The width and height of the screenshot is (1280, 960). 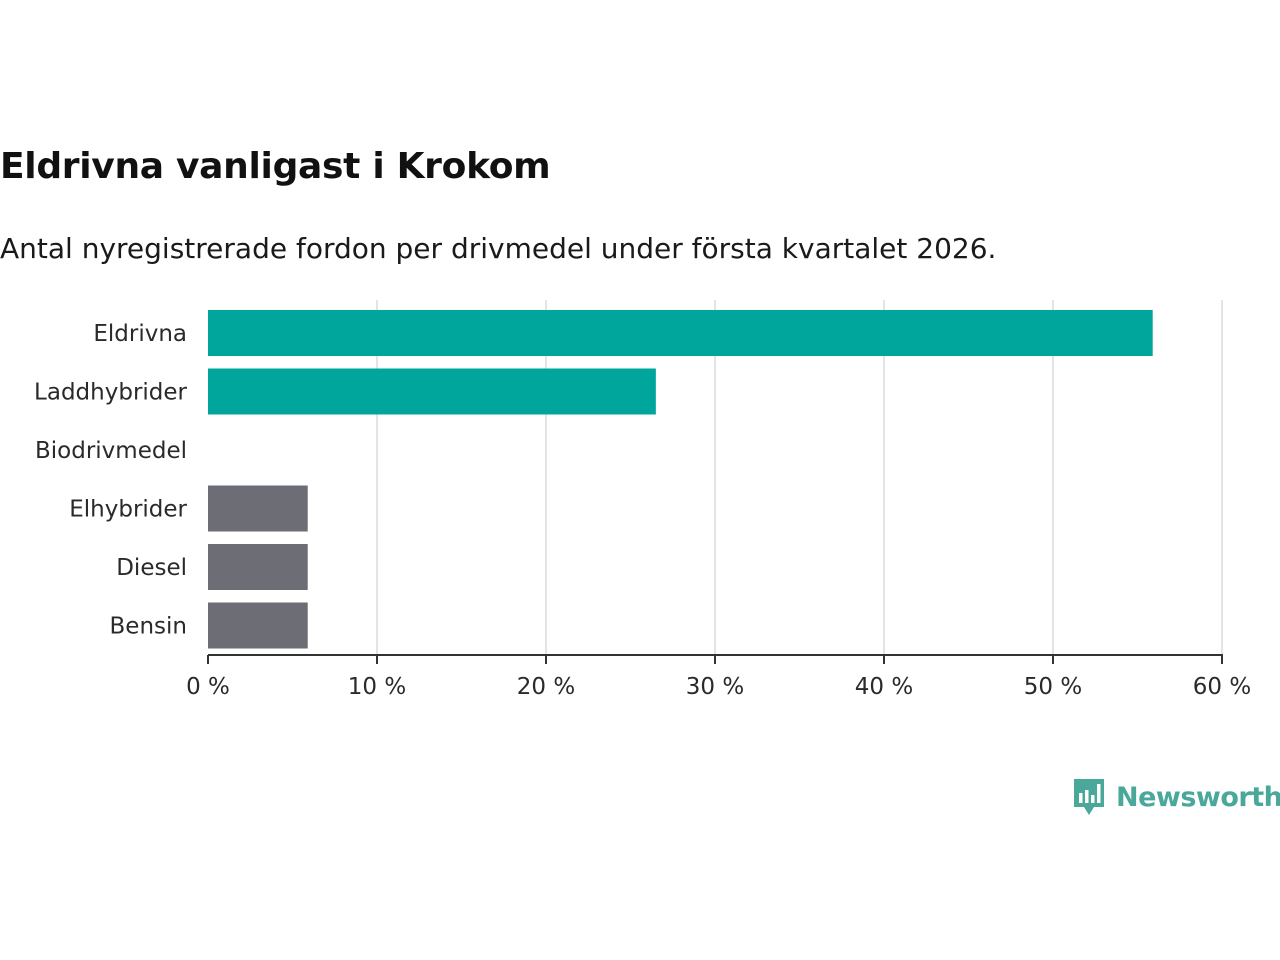 What do you see at coordinates (275, 166) in the screenshot?
I see `chart-title: Eldrivna vanligast i Krokom` at bounding box center [275, 166].